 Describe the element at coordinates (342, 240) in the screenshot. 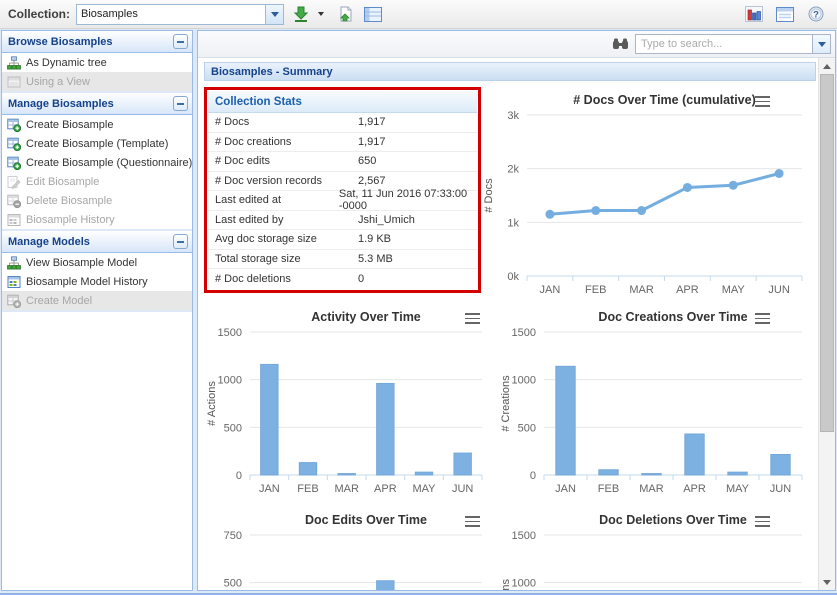

I see `stats-row: Avg doc storage size 1.9 KB` at that location.